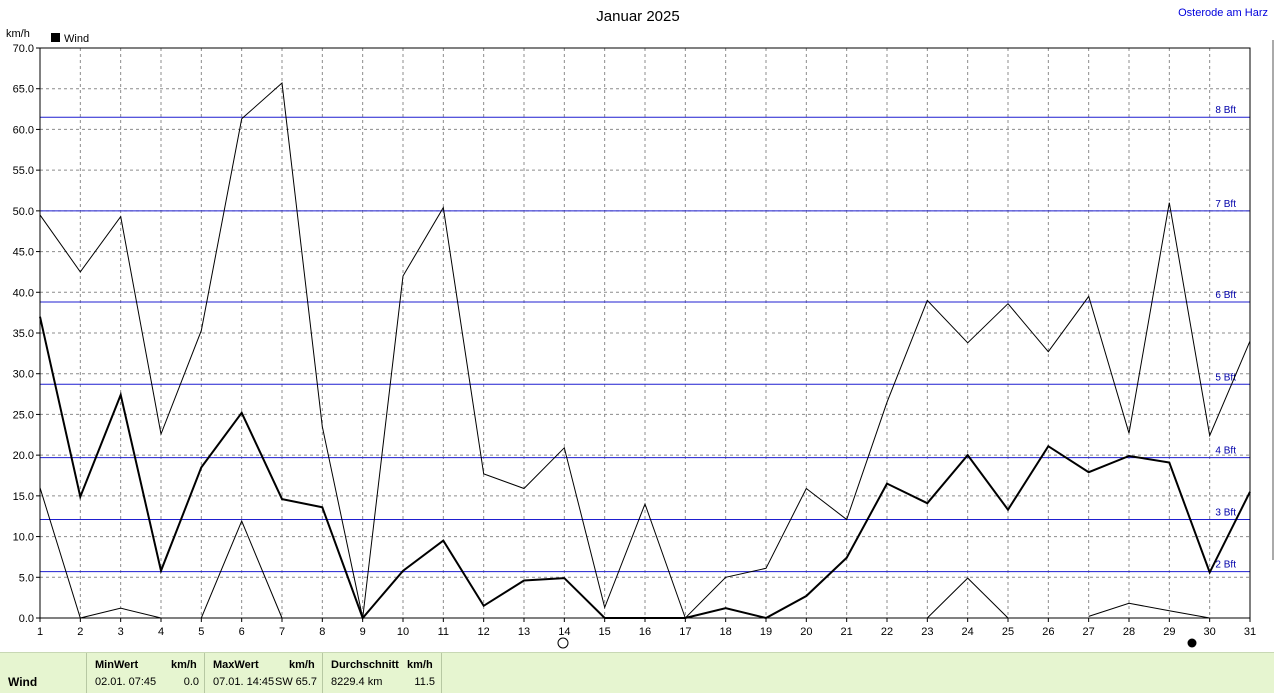 This screenshot has width=1274, height=693. Describe the element at coordinates (1089, 632) in the screenshot. I see `x-tick-label: 27` at that location.